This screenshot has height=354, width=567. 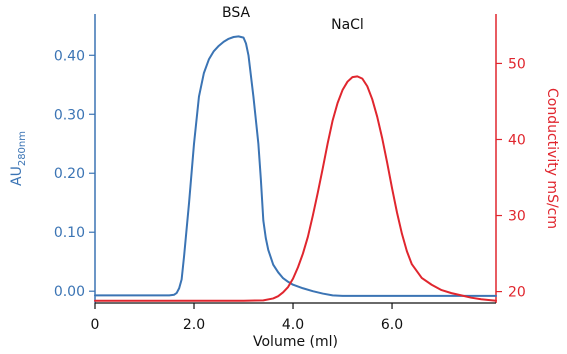 I want to click on x-tick-label: 4.0, so click(x=293, y=325).